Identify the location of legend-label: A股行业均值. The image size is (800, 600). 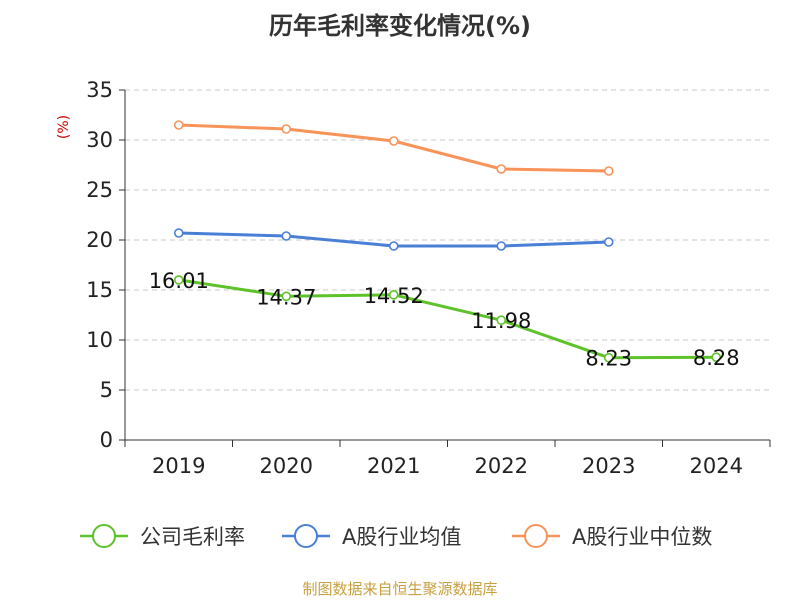
(401, 537).